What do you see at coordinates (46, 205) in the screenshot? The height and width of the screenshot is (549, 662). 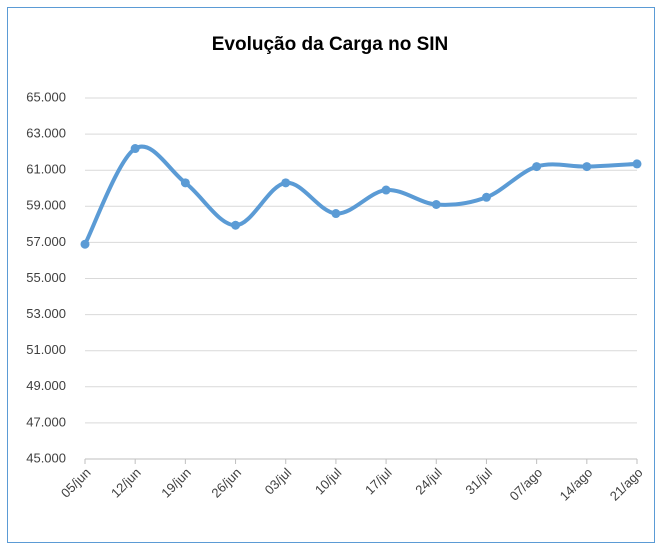 I see `y-tick-label: 59.000` at bounding box center [46, 205].